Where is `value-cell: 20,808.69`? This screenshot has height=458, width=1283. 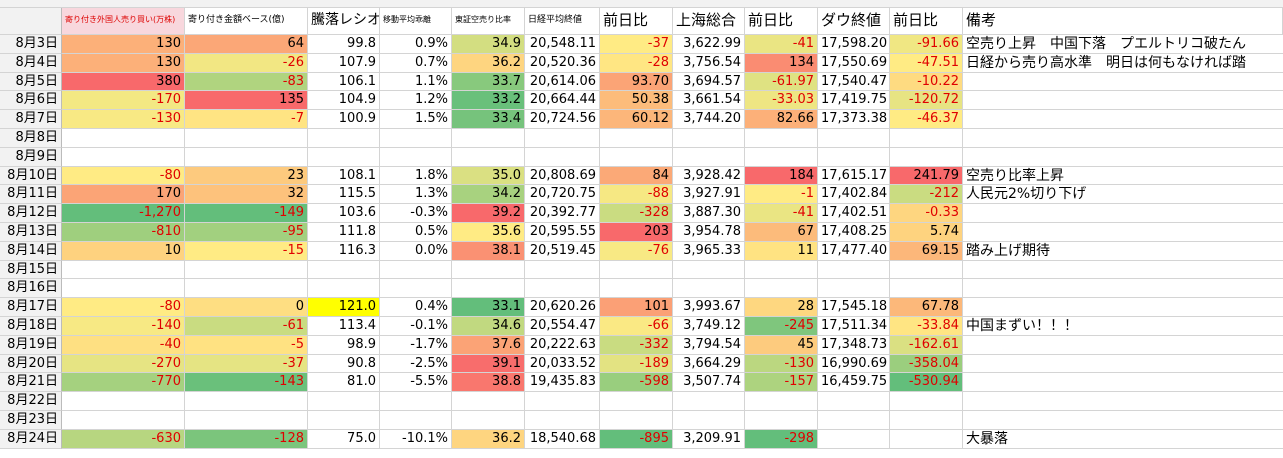 value-cell: 20,808.69 is located at coordinates (562, 176).